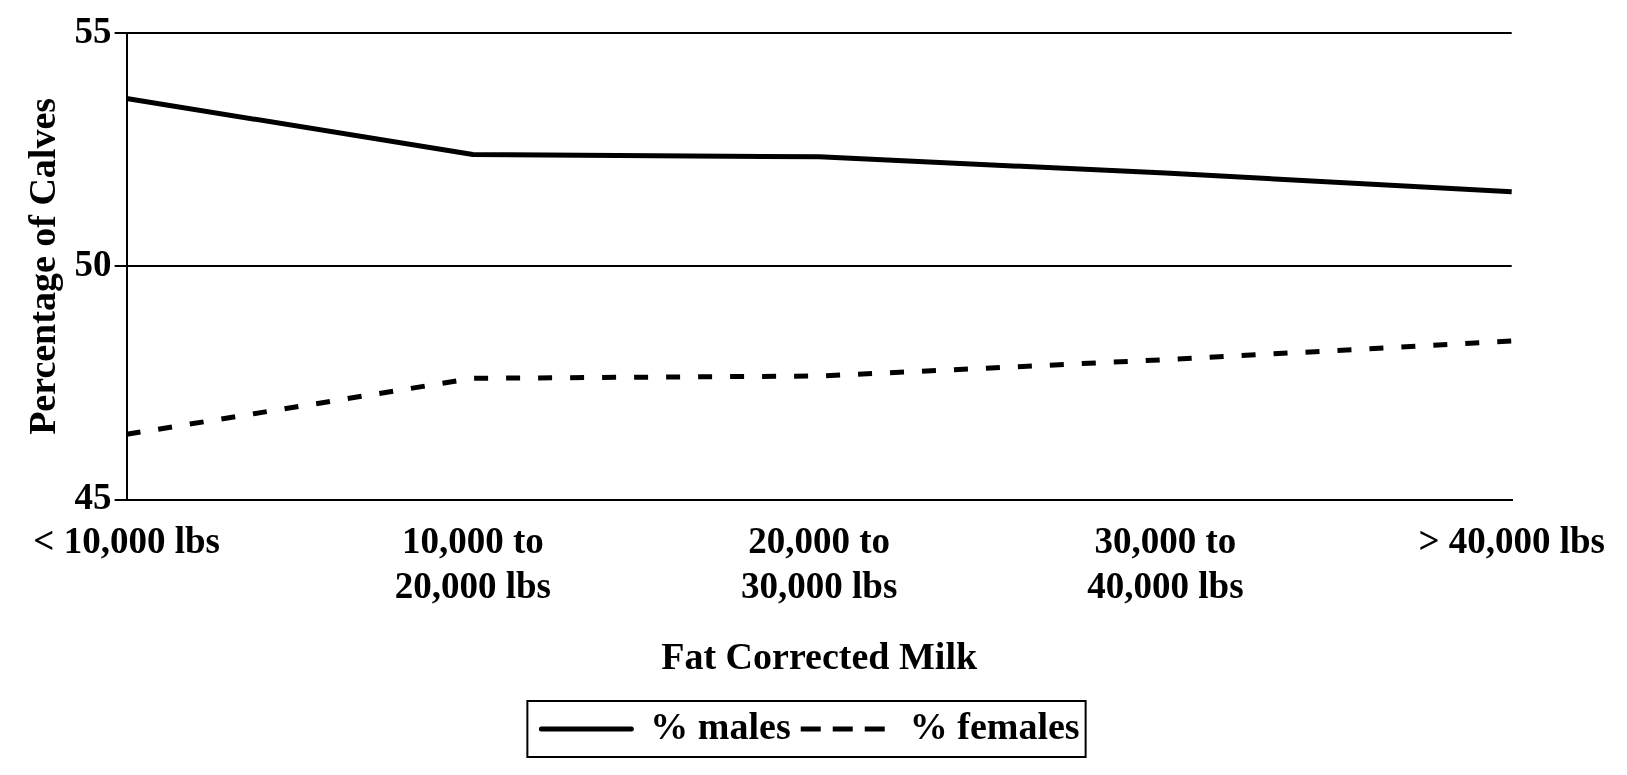  I want to click on y-axis-title: Percentage of Calves, so click(41, 266).